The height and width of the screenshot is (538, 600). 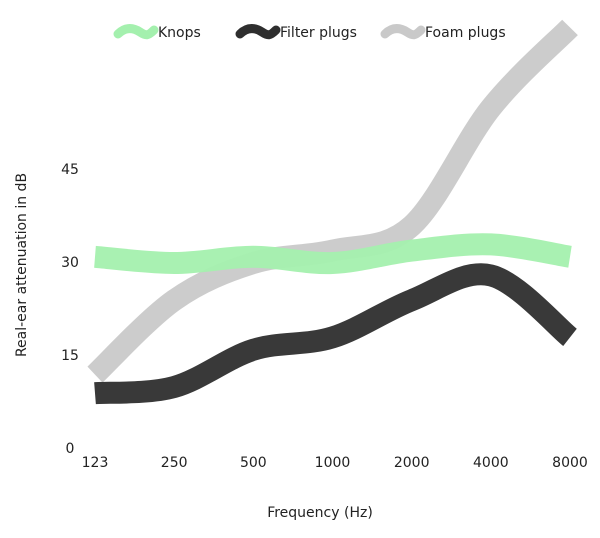 What do you see at coordinates (179, 33) in the screenshot?
I see `legend-label: Knops` at bounding box center [179, 33].